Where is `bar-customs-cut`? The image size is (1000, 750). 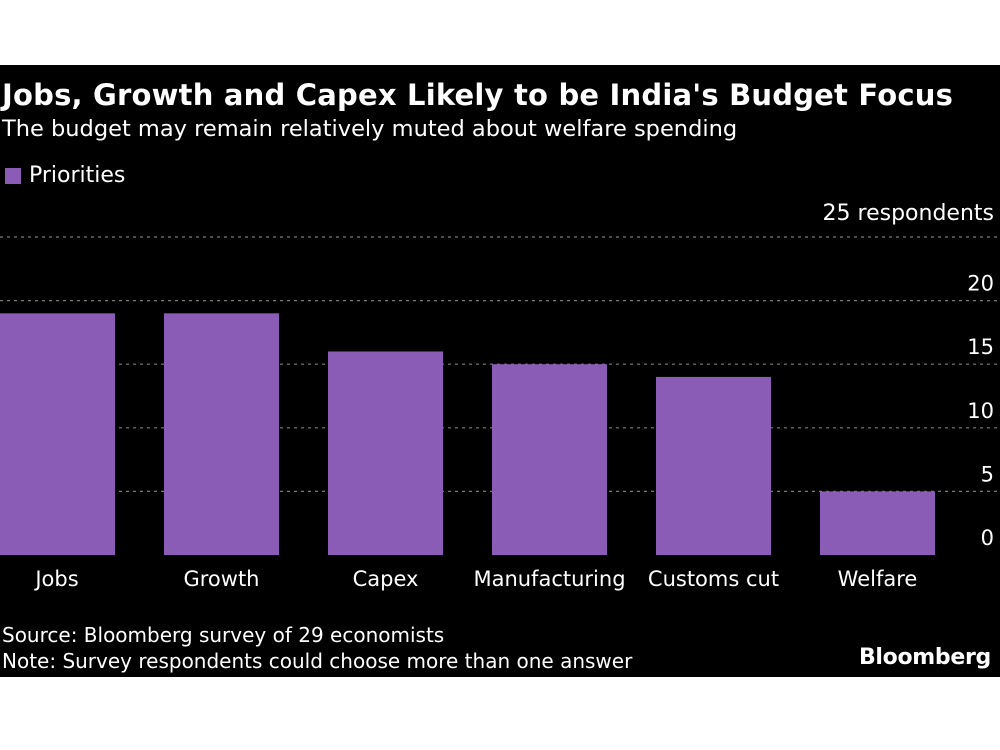 bar-customs-cut is located at coordinates (713, 465).